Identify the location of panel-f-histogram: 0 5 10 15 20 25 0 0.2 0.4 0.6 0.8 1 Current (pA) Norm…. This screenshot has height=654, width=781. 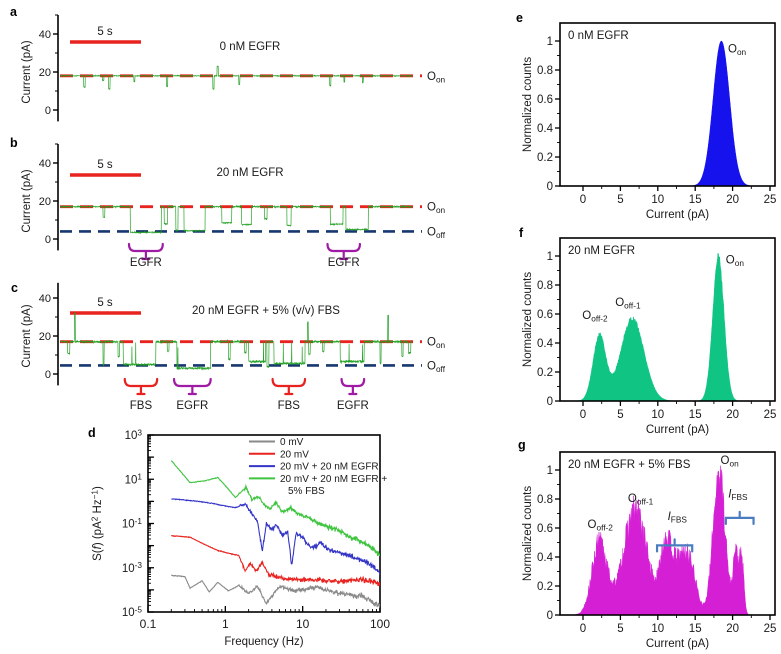
(650, 330).